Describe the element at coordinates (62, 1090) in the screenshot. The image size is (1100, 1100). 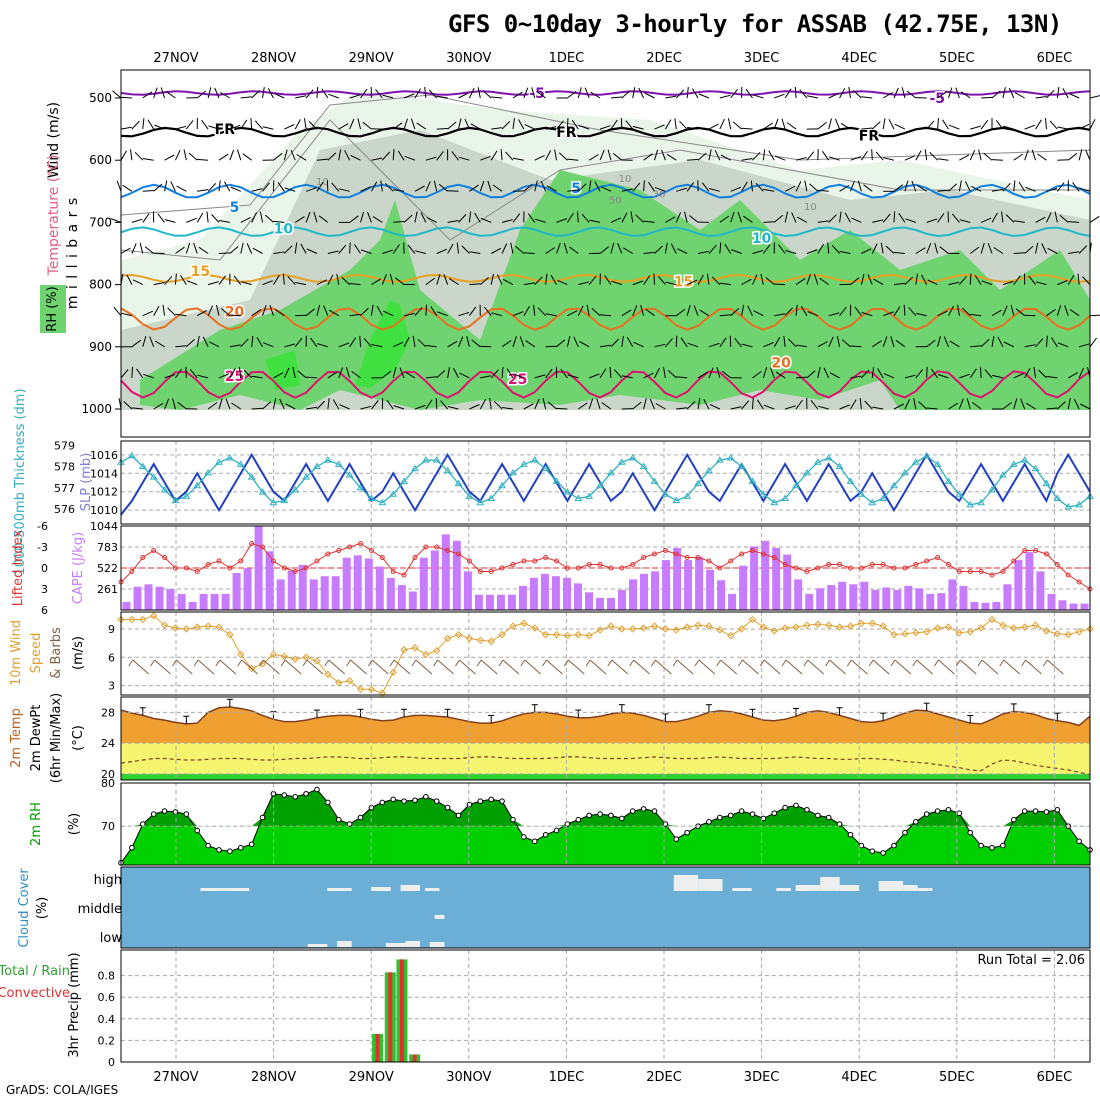
I see `grads-credit: GrADS: COLA/IGES` at that location.